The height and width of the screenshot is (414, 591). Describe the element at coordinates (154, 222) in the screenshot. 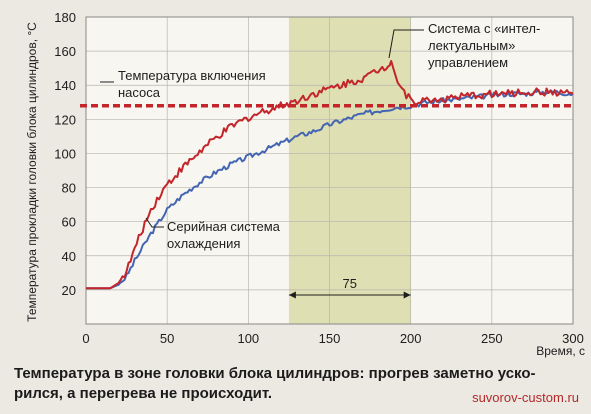

I see `serial-annotation-leader` at that location.